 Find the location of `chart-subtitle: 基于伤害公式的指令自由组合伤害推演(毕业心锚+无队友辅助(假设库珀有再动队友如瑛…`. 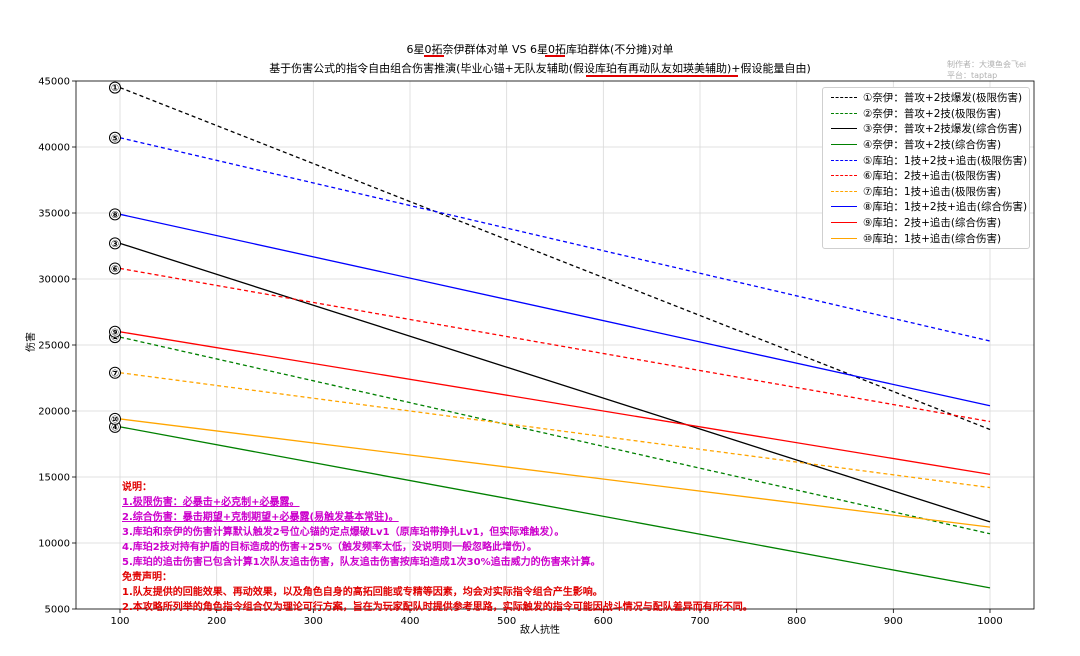

chart-subtitle: 基于伤害公式的指令自由组合伤害推演(毕业心锚+无队友辅助(假设库珀有再动队友如瑛… is located at coordinates (540, 68).